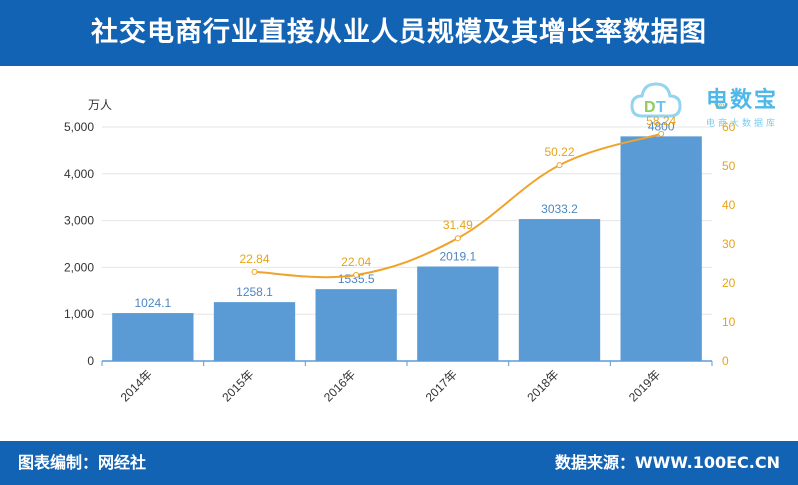  What do you see at coordinates (152, 303) in the screenshot?
I see `bar-value-label: 1024.1` at bounding box center [152, 303].